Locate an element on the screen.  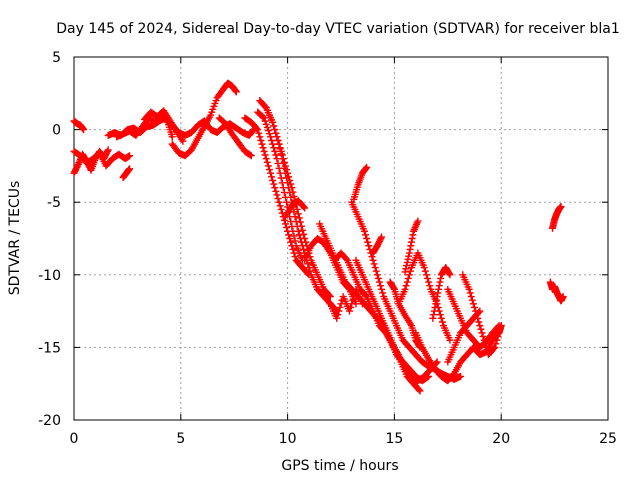
x-tick-label: 25 is located at coordinates (608, 439).